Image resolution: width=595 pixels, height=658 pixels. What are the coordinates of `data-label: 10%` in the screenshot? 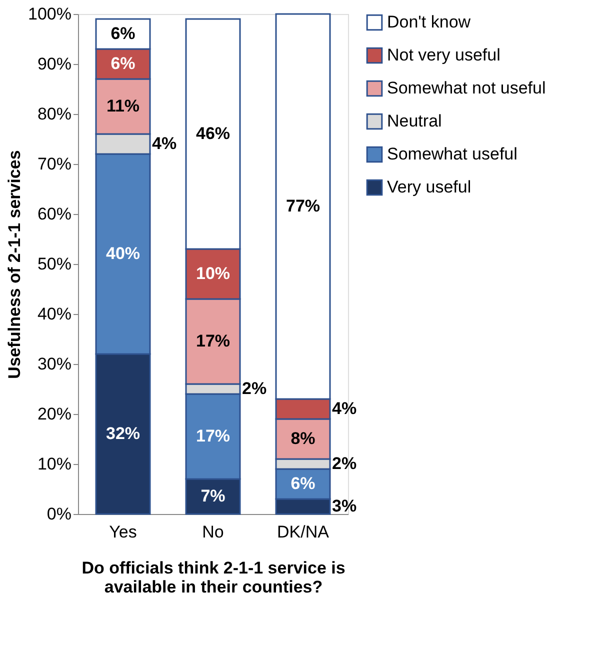 It's located at (213, 273).